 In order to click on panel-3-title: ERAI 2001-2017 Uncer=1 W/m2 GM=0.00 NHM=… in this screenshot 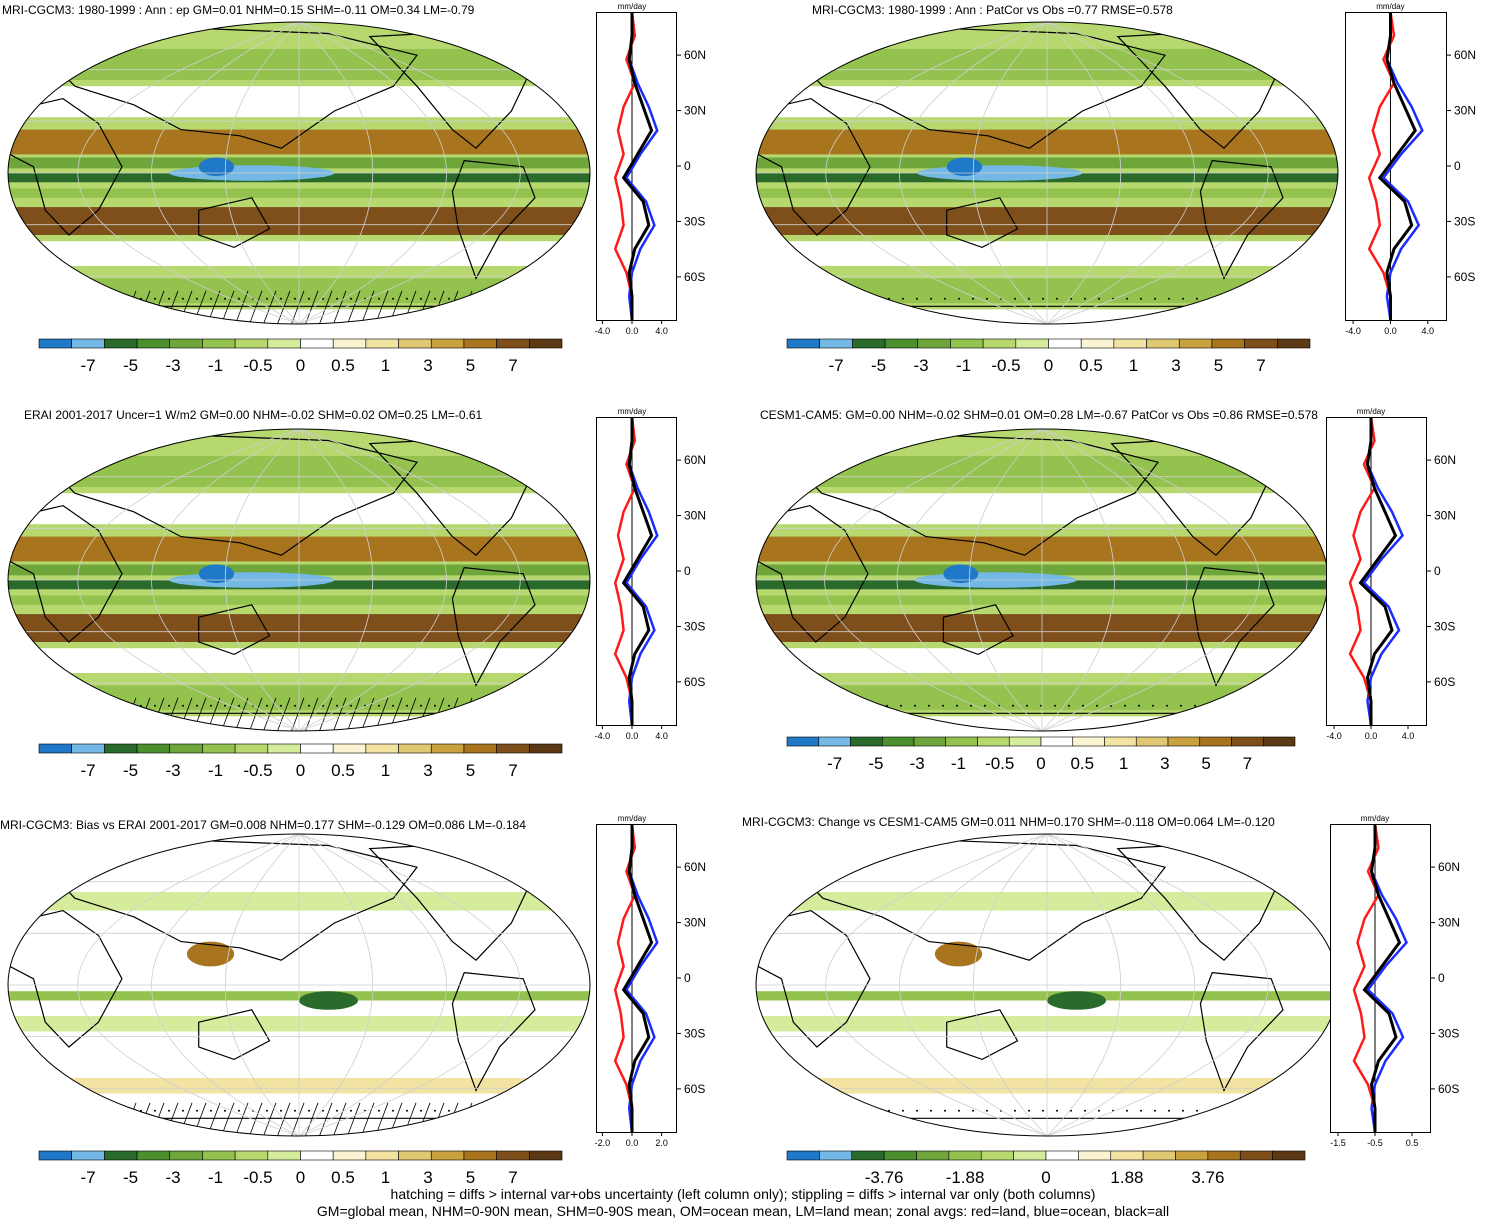, I will do `click(253, 415)`.